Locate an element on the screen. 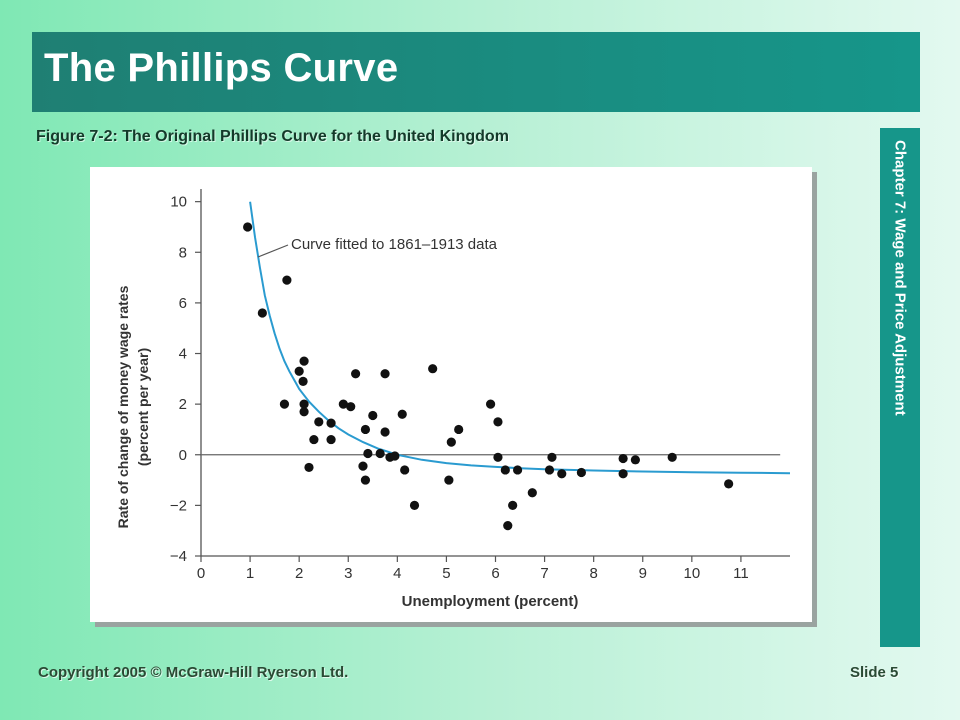  curve-annotation: Curve fitted to 1861–1913 data is located at coordinates (377, 247).